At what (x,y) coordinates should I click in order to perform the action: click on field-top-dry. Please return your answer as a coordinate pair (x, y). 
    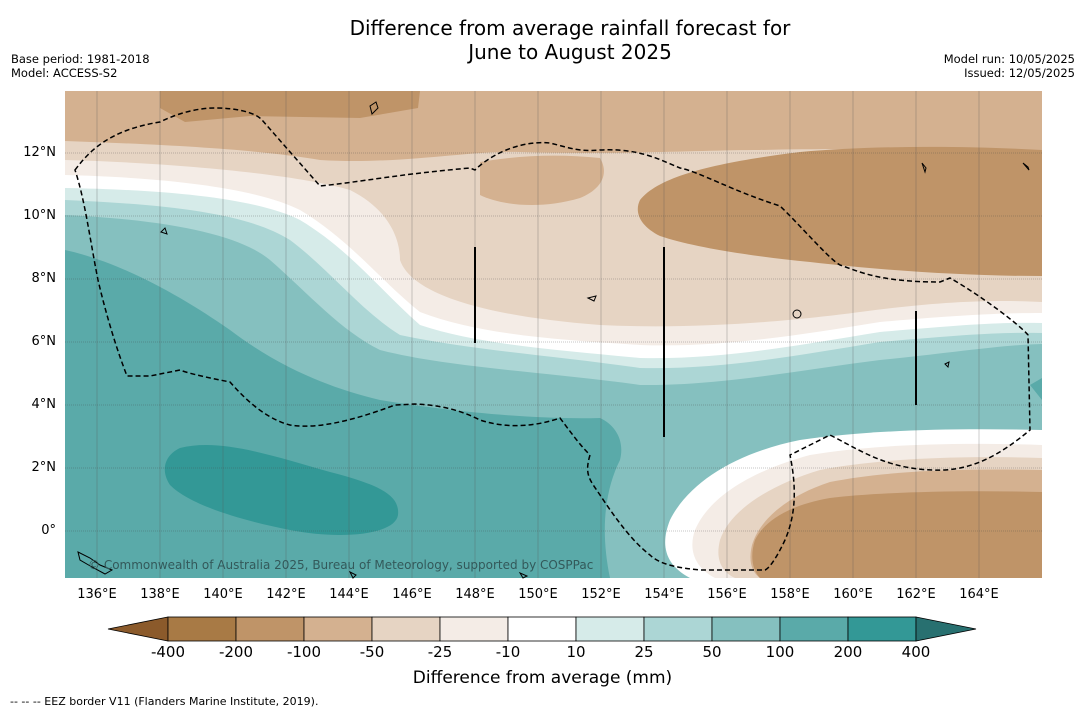
    Looking at the image, I should click on (290, 106).